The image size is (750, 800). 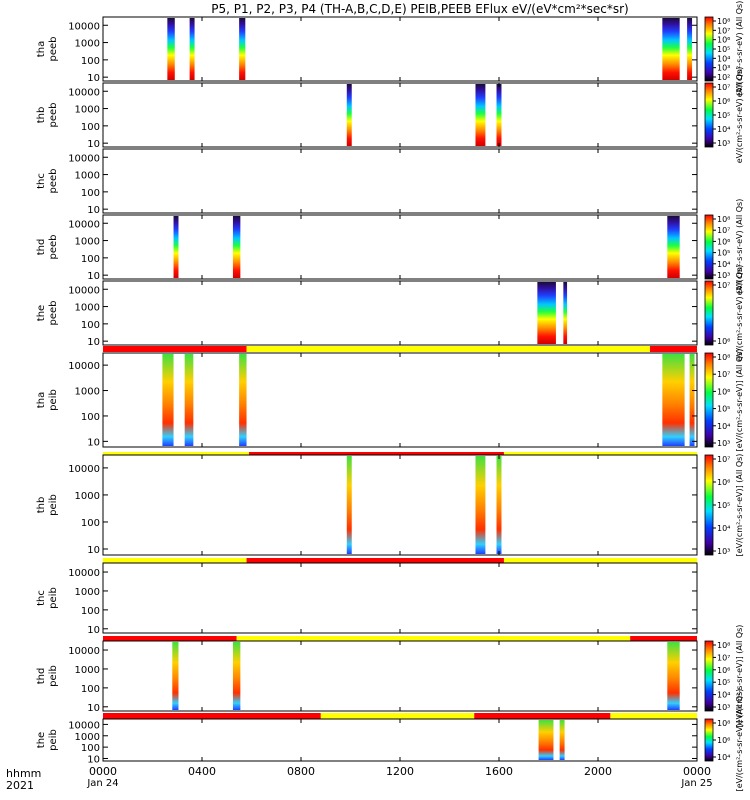 What do you see at coordinates (202, 771) in the screenshot?
I see `x-tick-label: 0400` at bounding box center [202, 771].